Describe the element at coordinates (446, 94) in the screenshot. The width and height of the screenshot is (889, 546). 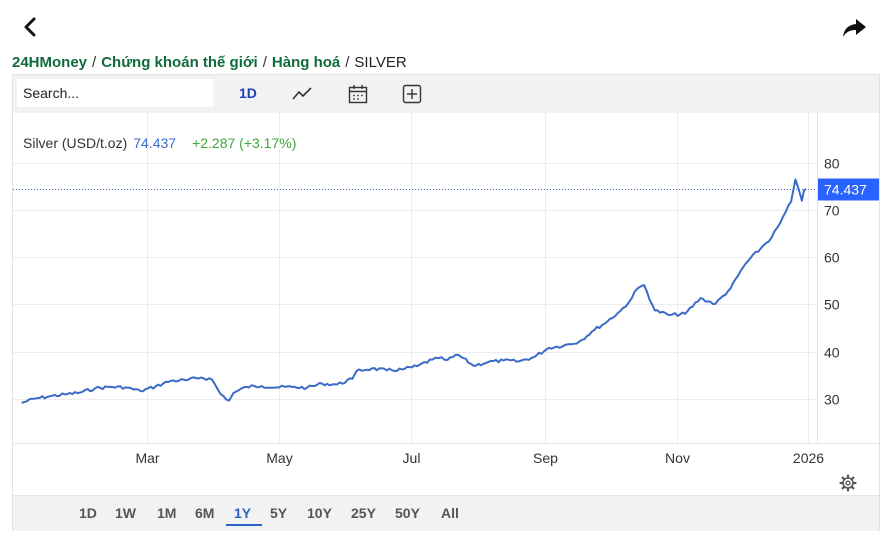
I see `chart-toolbar: 1D` at that location.